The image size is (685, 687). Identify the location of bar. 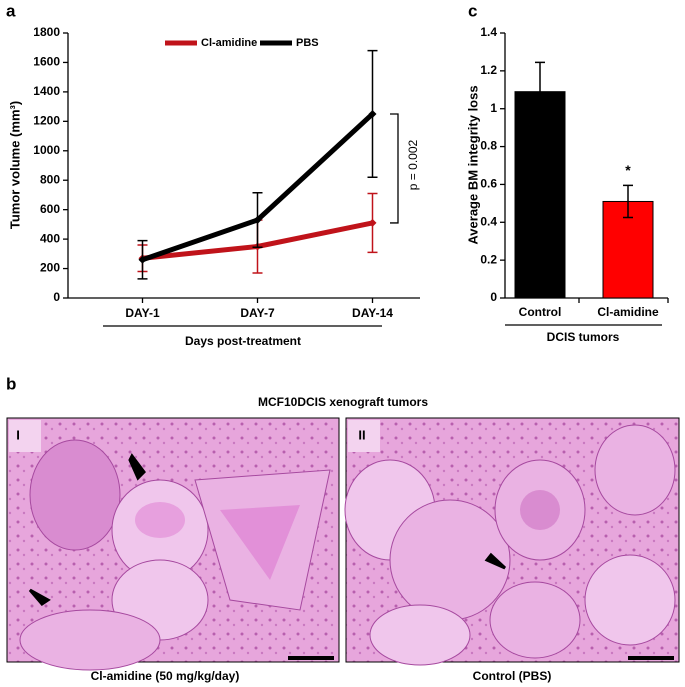
(540, 195).